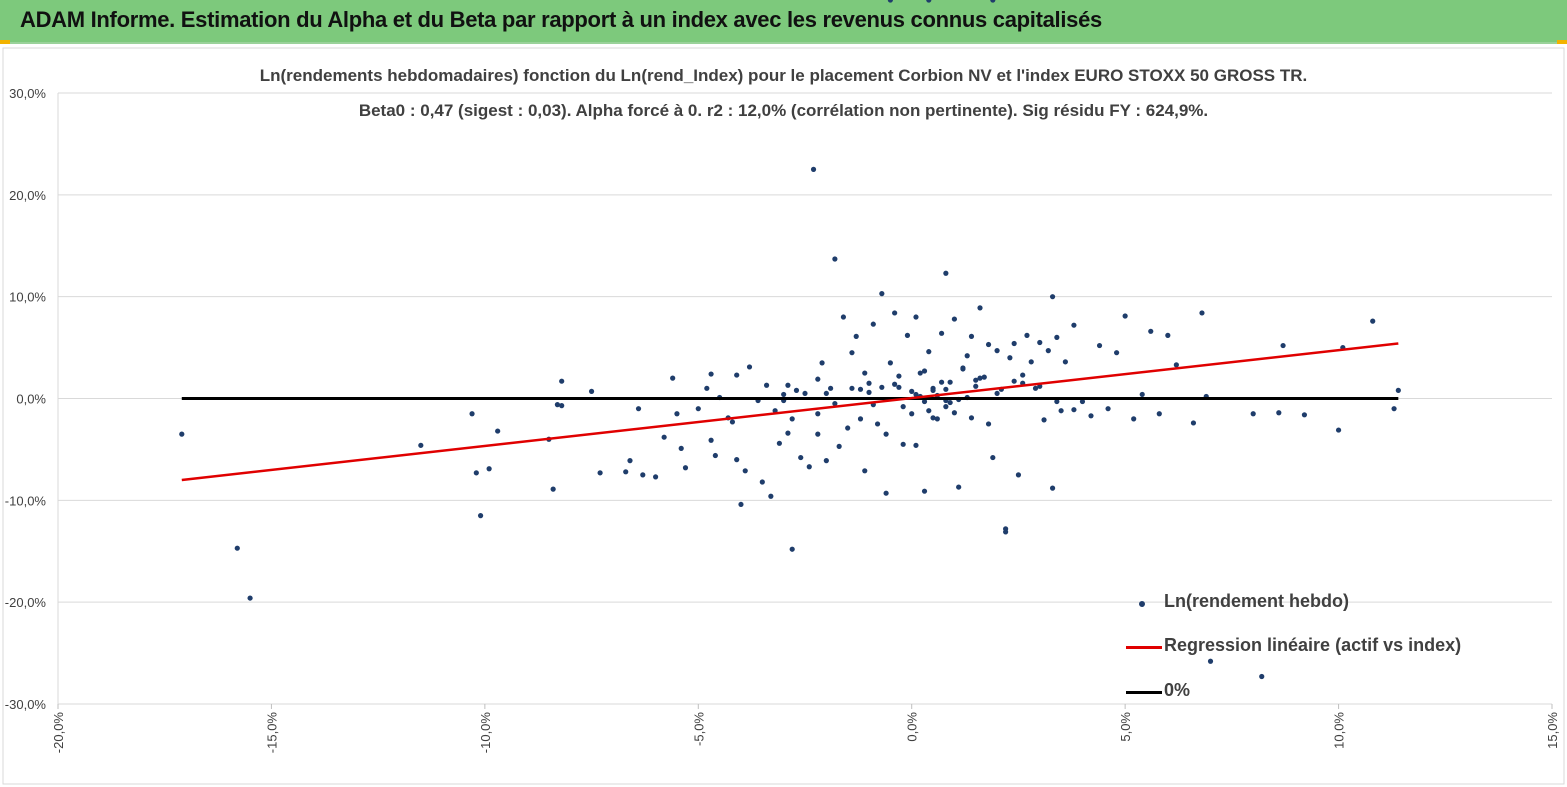 The image size is (1567, 787). Describe the element at coordinates (1125, 727) in the screenshot. I see `x-tick-label: 5,0%` at that location.